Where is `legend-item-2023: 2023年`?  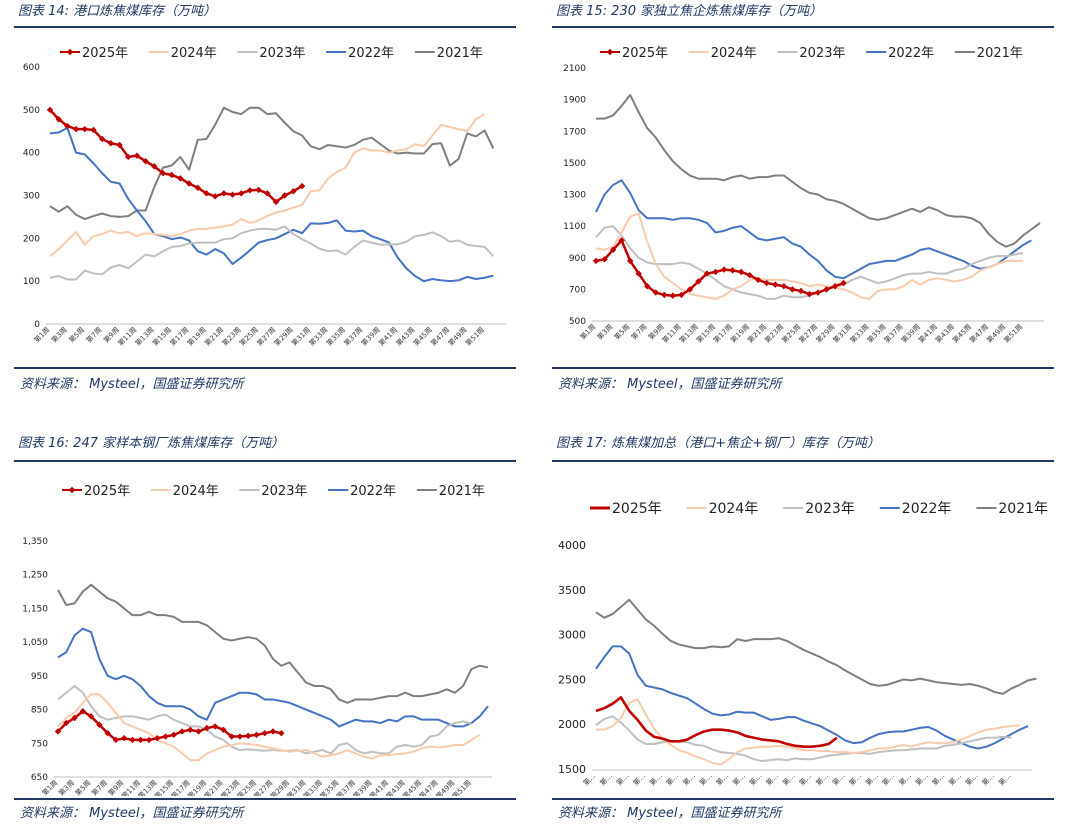 legend-item-2023: 2023年 is located at coordinates (819, 509).